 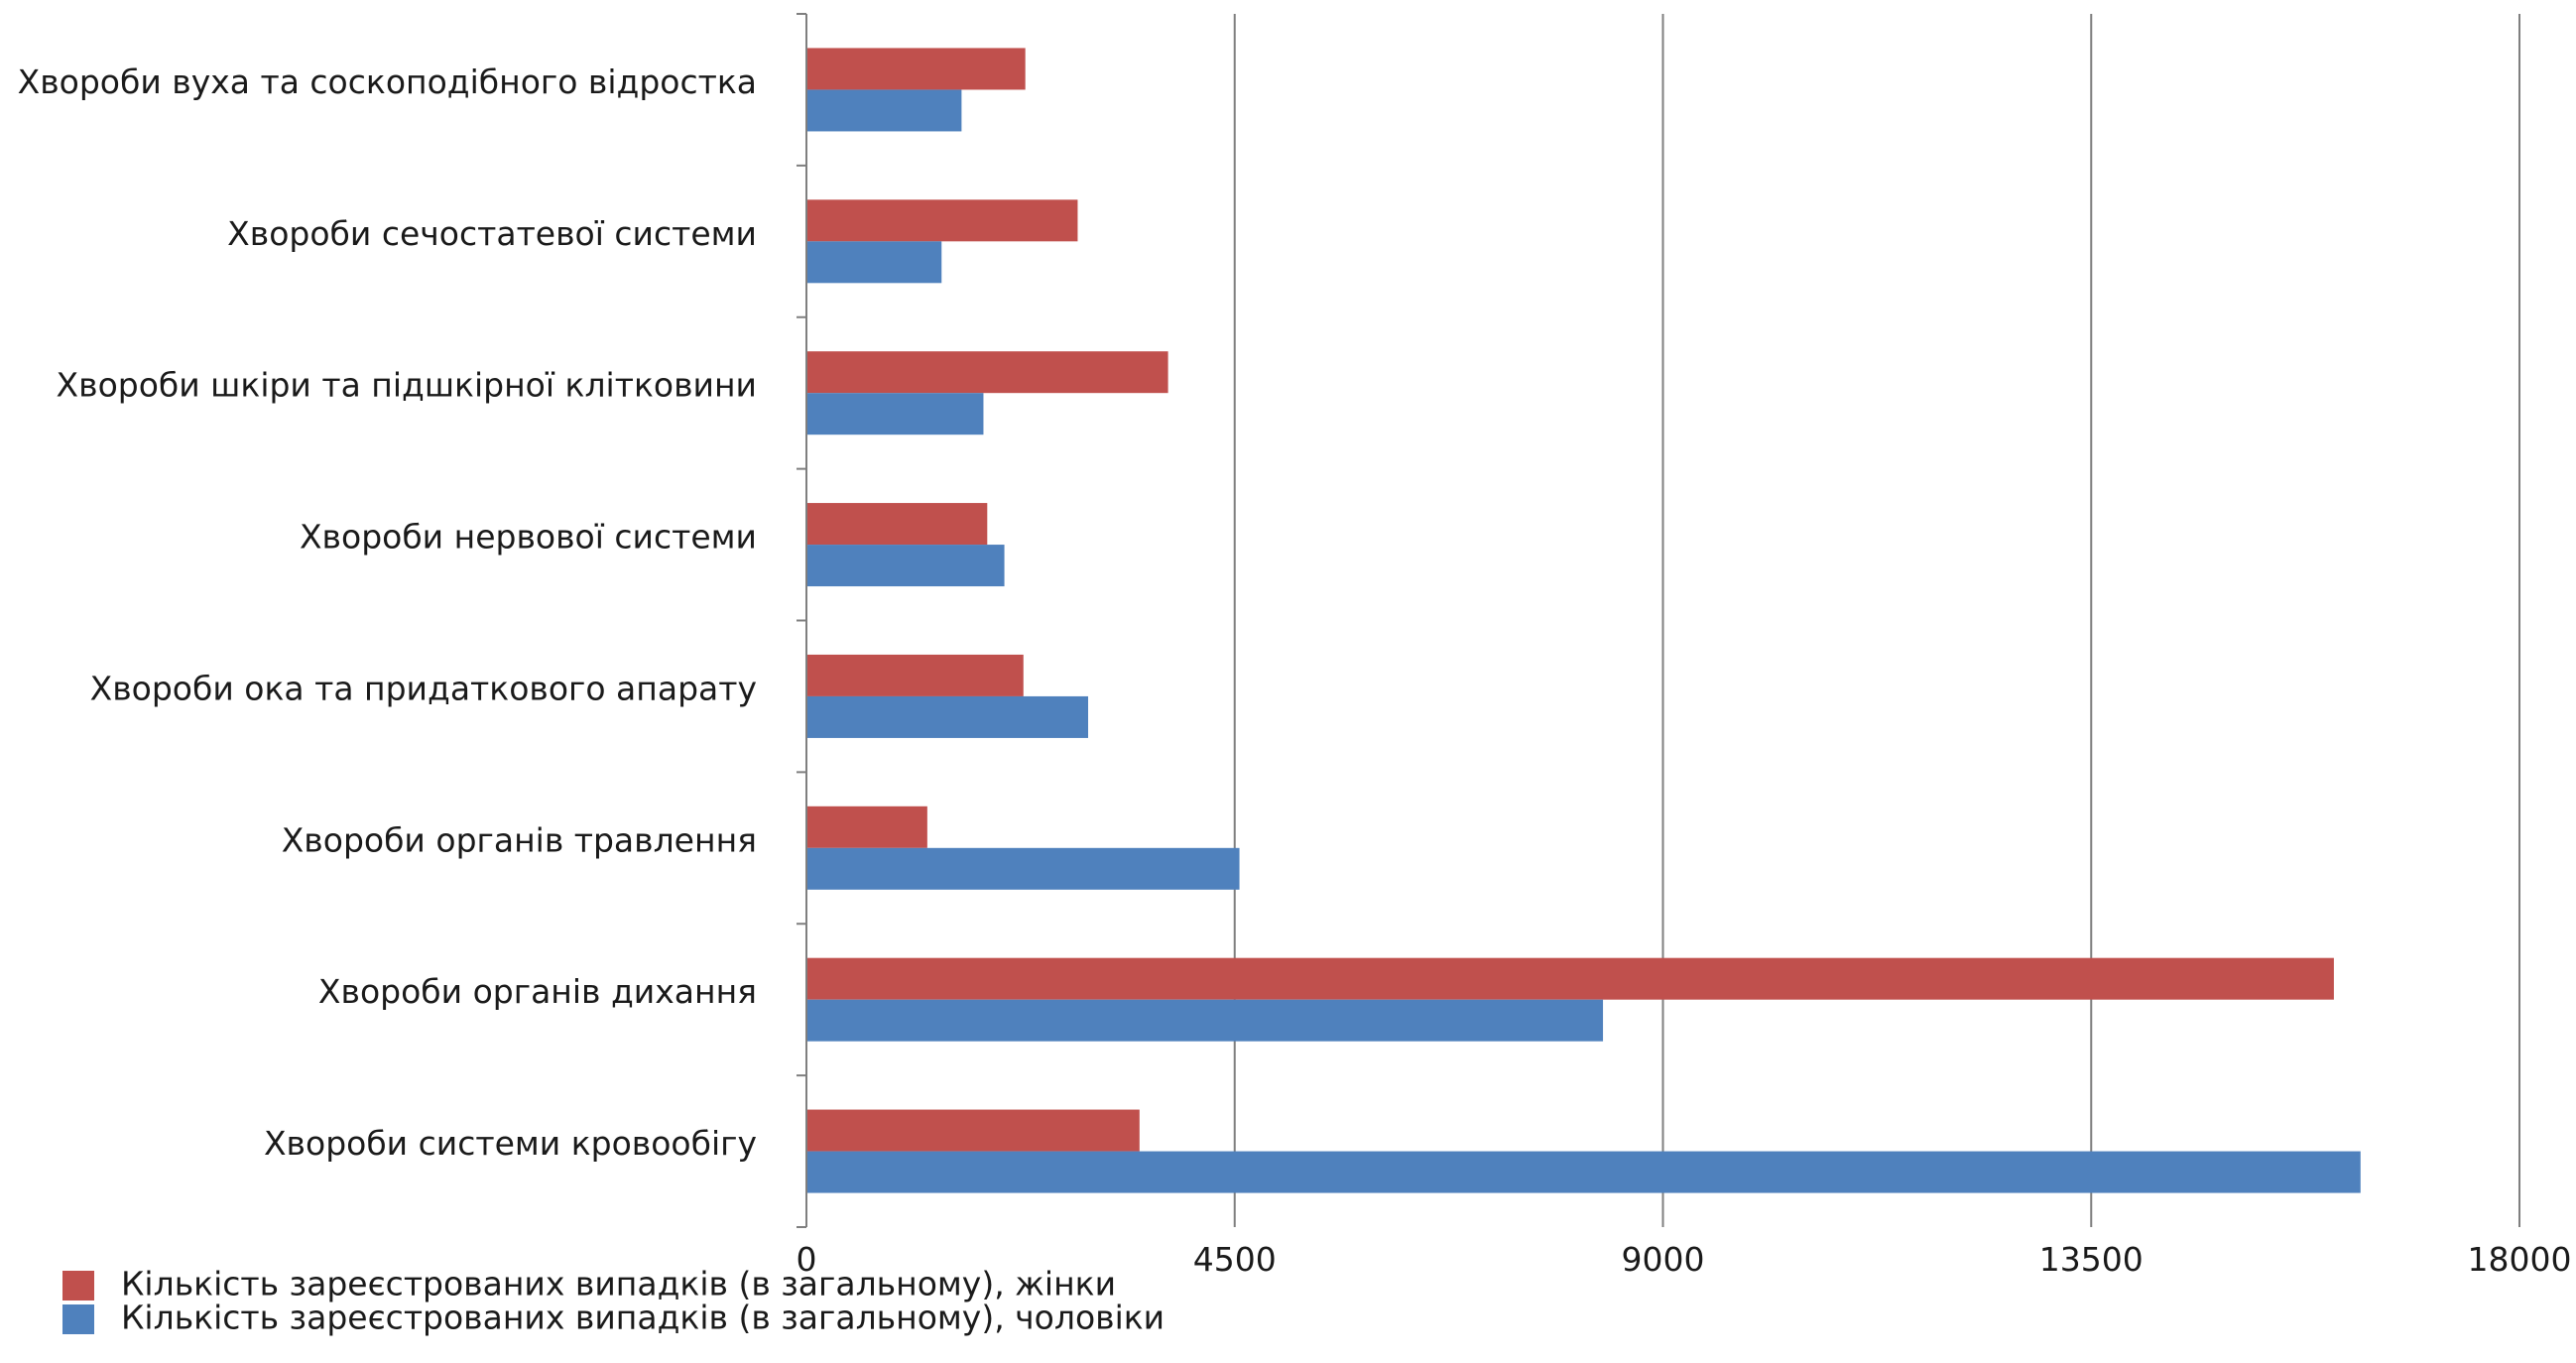 What do you see at coordinates (78, 1286) in the screenshot?
I see `legend-swatch-women` at bounding box center [78, 1286].